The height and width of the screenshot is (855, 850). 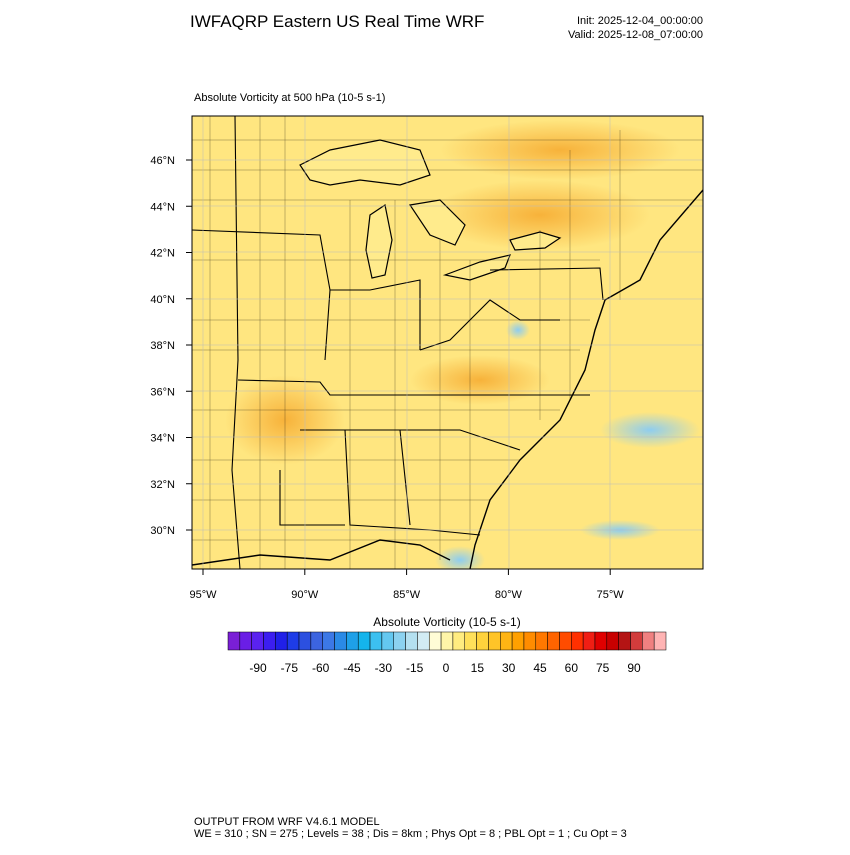 I want to click on colorbar-label: 75, so click(x=603, y=668).